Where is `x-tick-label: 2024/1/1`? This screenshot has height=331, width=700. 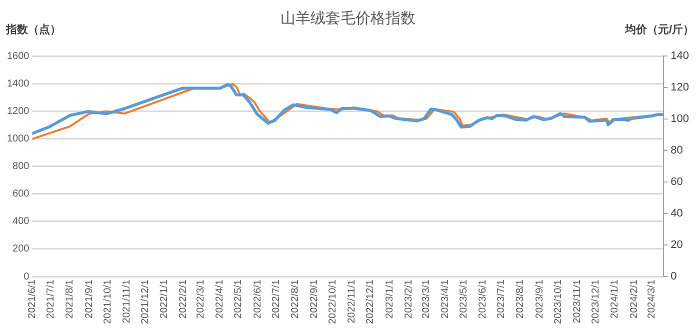
x-tick-label: 2024/1/1 is located at coordinates (615, 298).